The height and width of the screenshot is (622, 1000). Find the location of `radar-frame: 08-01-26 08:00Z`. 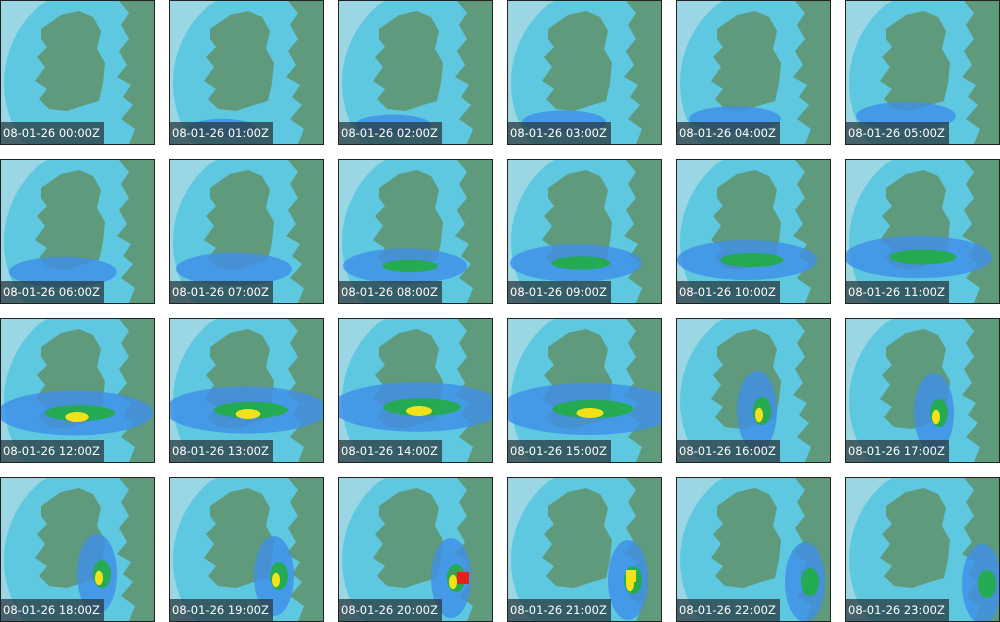

radar-frame: 08-01-26 08:00Z is located at coordinates (415, 231).